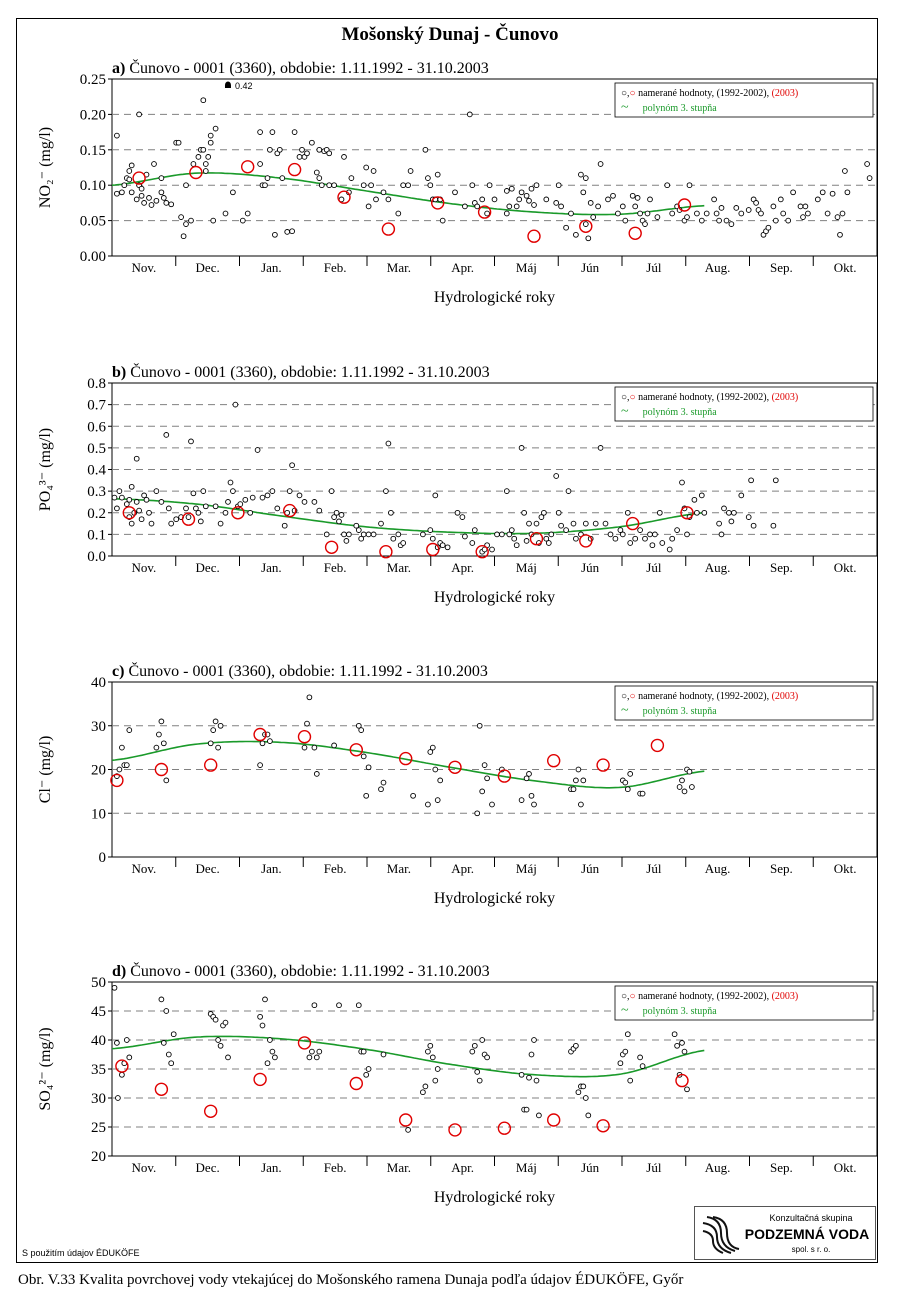 This screenshot has height=1306, width=900. Describe the element at coordinates (781, 567) in the screenshot. I see `x-tick-label: Sep.` at that location.